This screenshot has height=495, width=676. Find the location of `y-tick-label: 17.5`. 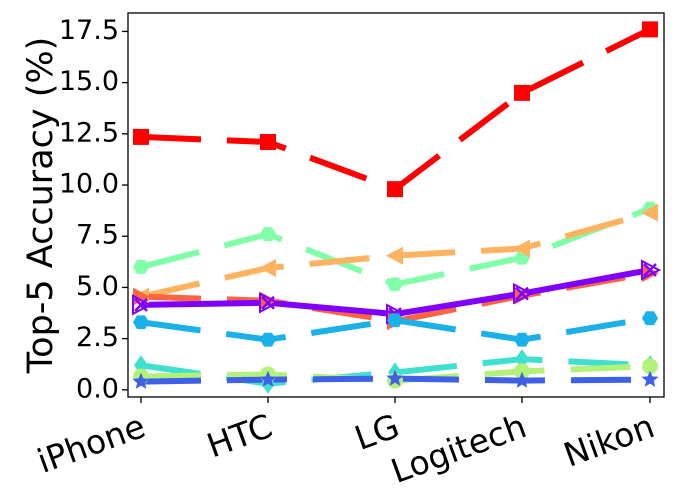

y-tick-label: 17.5 is located at coordinates (89, 30).